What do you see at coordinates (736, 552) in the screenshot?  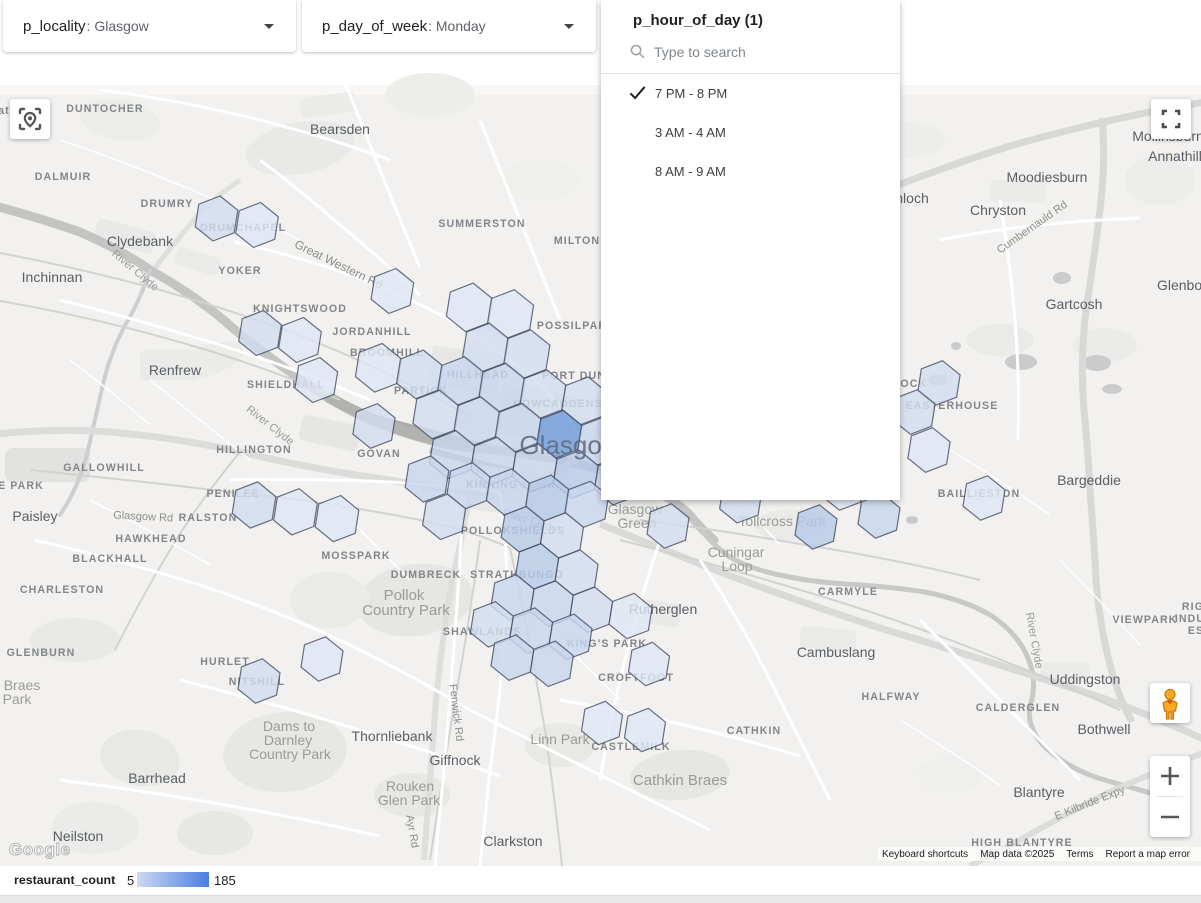 I see `svg-text: Cuningar` at bounding box center [736, 552].